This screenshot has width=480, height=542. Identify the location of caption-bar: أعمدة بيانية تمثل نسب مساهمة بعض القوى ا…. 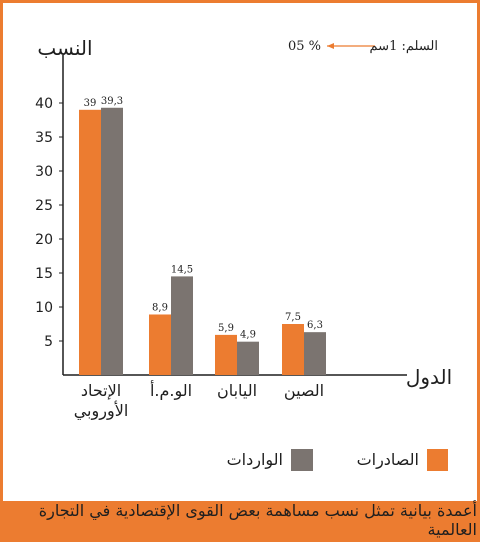
(240, 520).